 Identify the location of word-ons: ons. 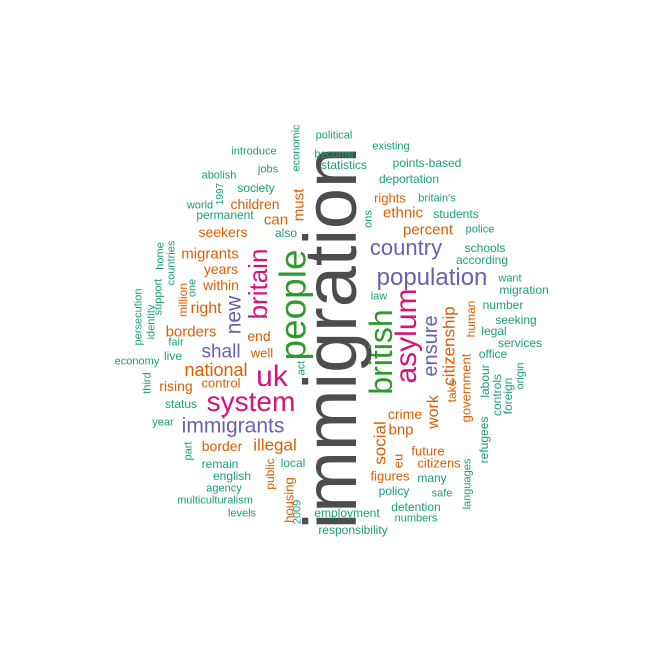
(368, 219).